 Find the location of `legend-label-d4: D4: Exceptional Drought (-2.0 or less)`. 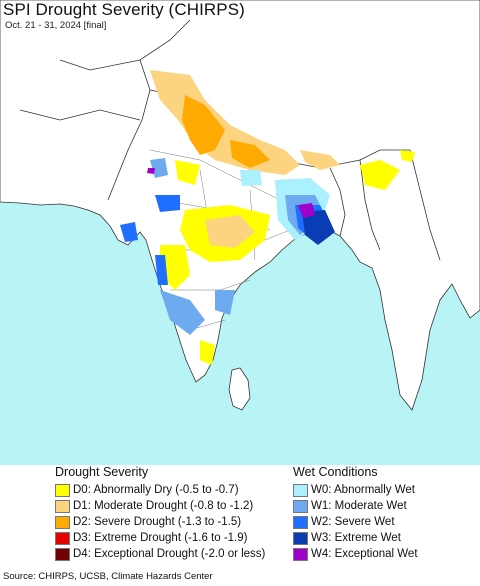

legend-label-d4: D4: Exceptional Drought (-2.0 or less) is located at coordinates (169, 554).